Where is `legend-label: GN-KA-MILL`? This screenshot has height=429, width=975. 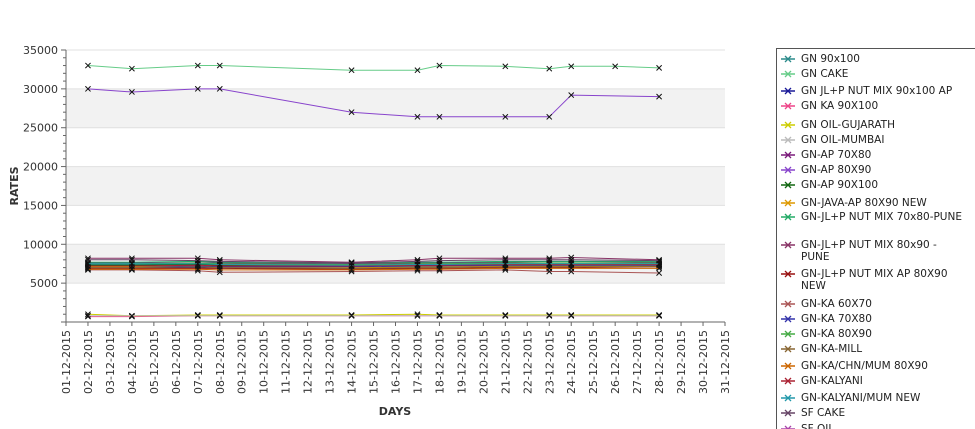
legend-label: GN-KA-MILL is located at coordinates (832, 349).